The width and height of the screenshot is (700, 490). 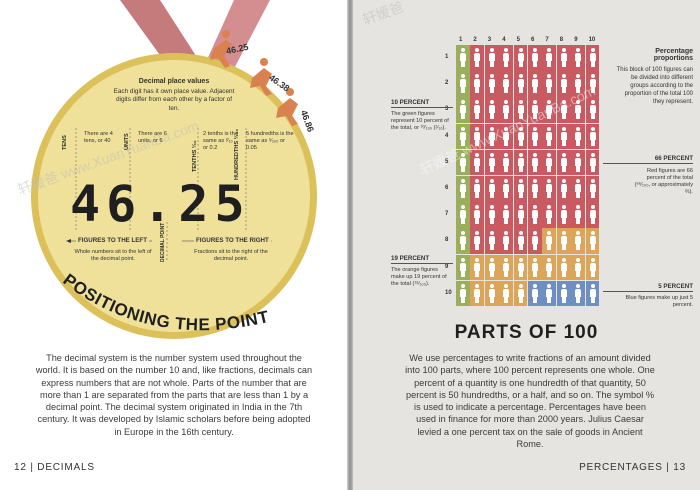 What do you see at coordinates (675, 286) in the screenshot?
I see `five-percent-heading: 5 PERCENT` at bounding box center [675, 286].